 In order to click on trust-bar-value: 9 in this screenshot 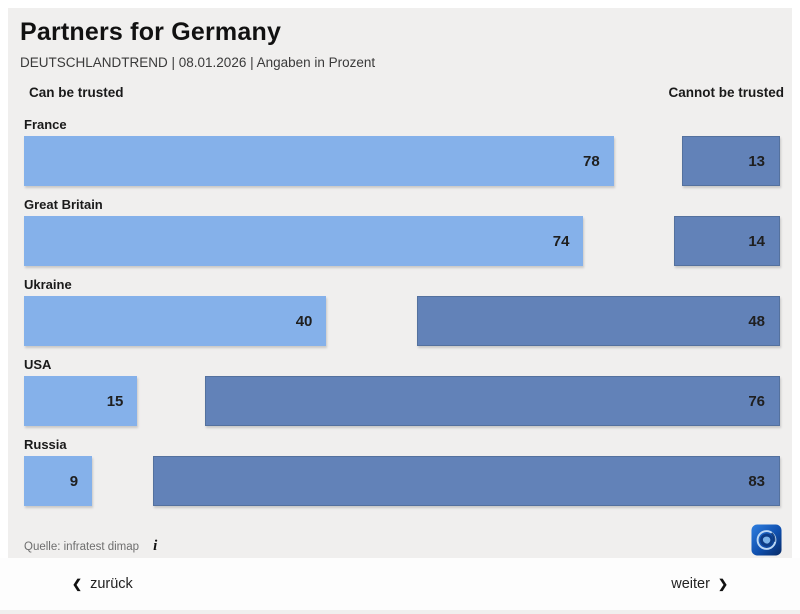, I will do `click(74, 481)`.